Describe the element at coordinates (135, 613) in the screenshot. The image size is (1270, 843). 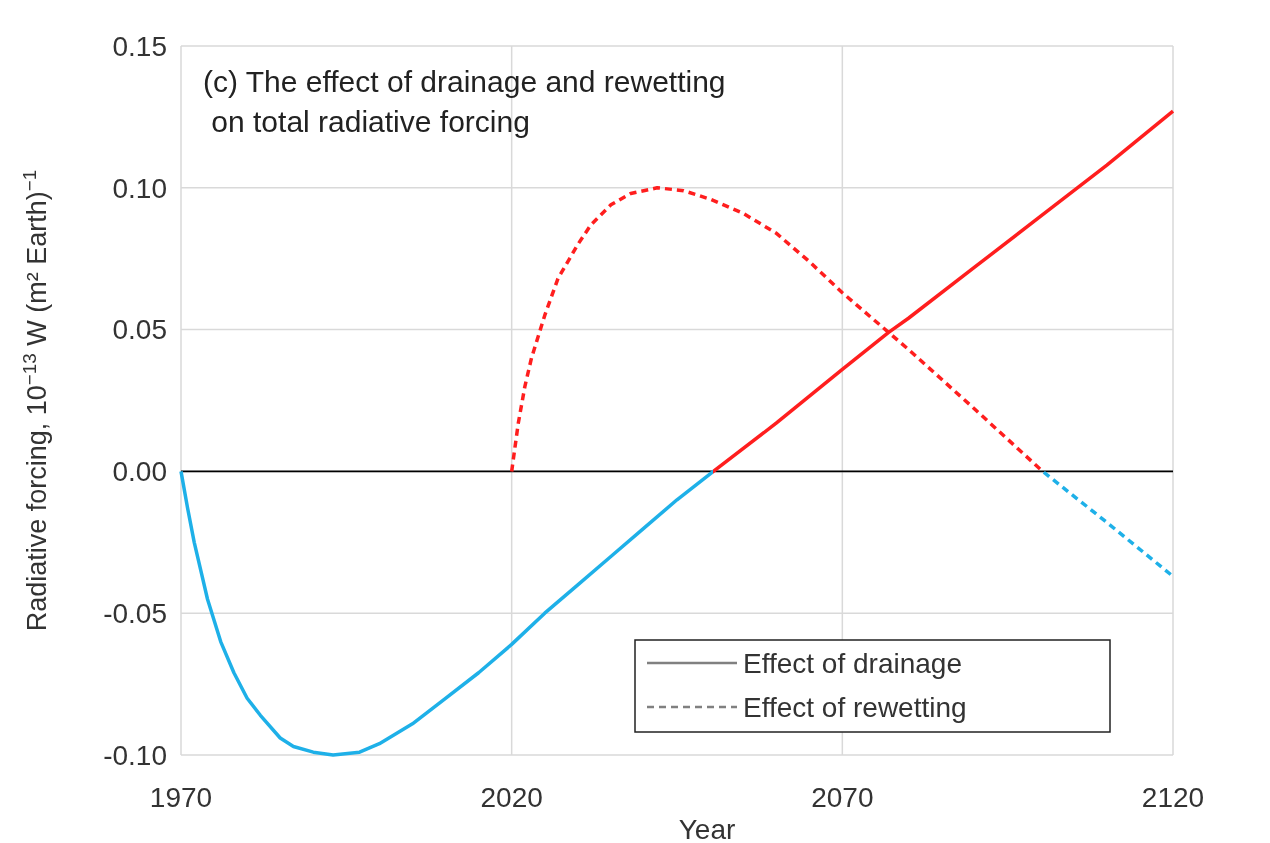
I see `y-tick-label: -0.05` at that location.